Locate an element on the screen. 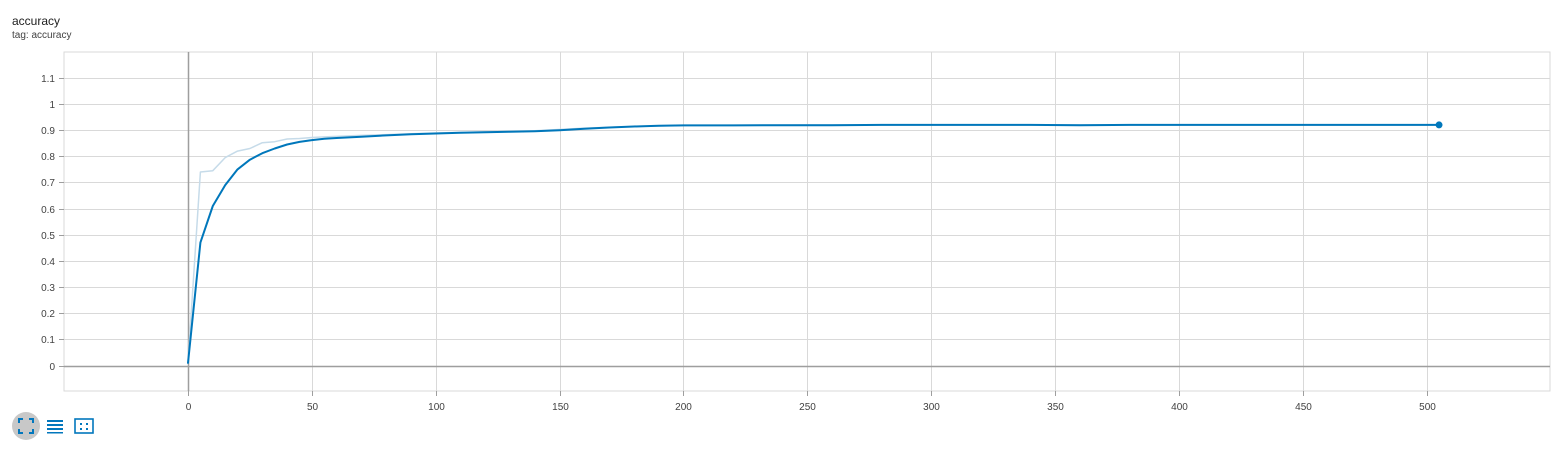 This screenshot has height=453, width=1552. y-tick-label: 0.2 is located at coordinates (48, 314).